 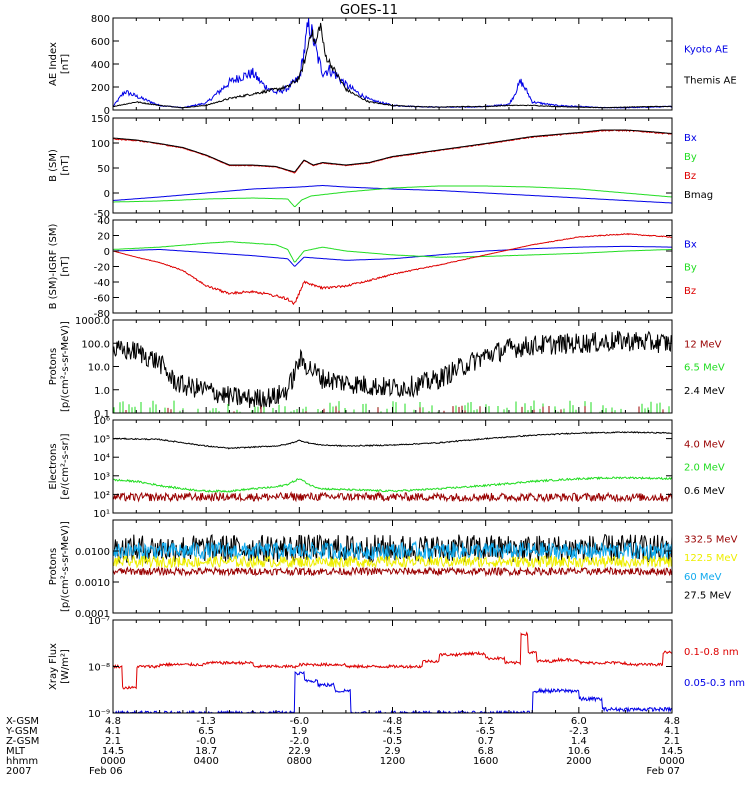 What do you see at coordinates (101, 458) in the screenshot?
I see `y-tick-label: 10⁴` at bounding box center [101, 458].